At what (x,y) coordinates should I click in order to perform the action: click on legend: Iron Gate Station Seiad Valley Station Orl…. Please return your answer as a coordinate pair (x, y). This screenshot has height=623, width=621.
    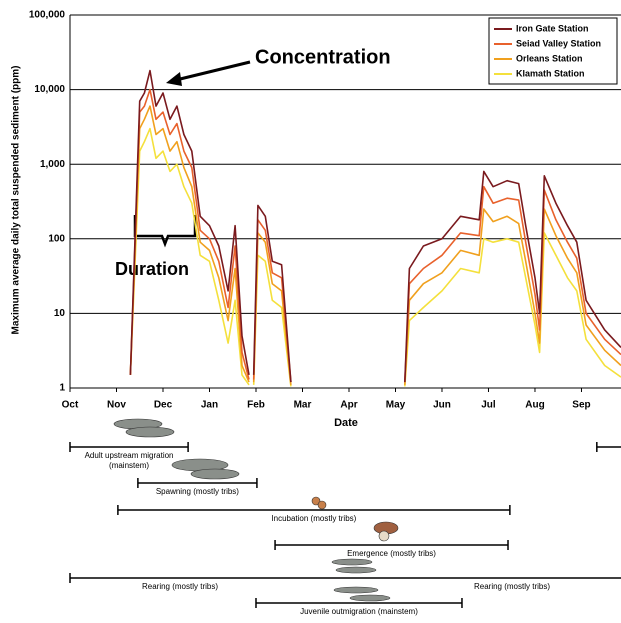
    Looking at the image, I should click on (553, 51).